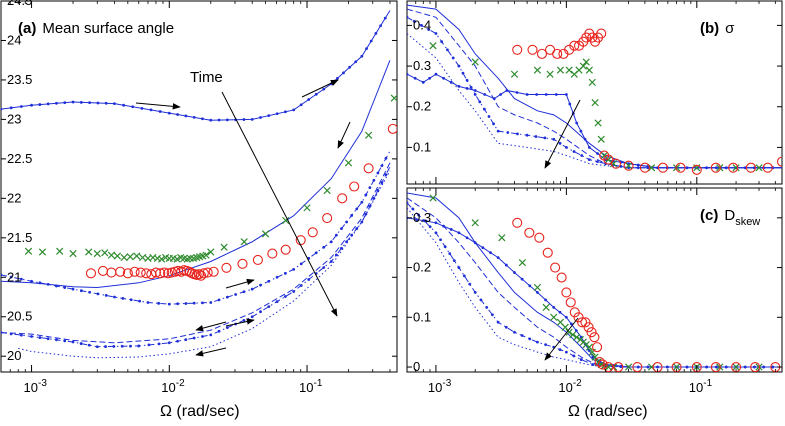 The width and height of the screenshot is (785, 426). Describe the element at coordinates (440, 386) in the screenshot. I see `x-tick-label: 10⁻³` at that location.